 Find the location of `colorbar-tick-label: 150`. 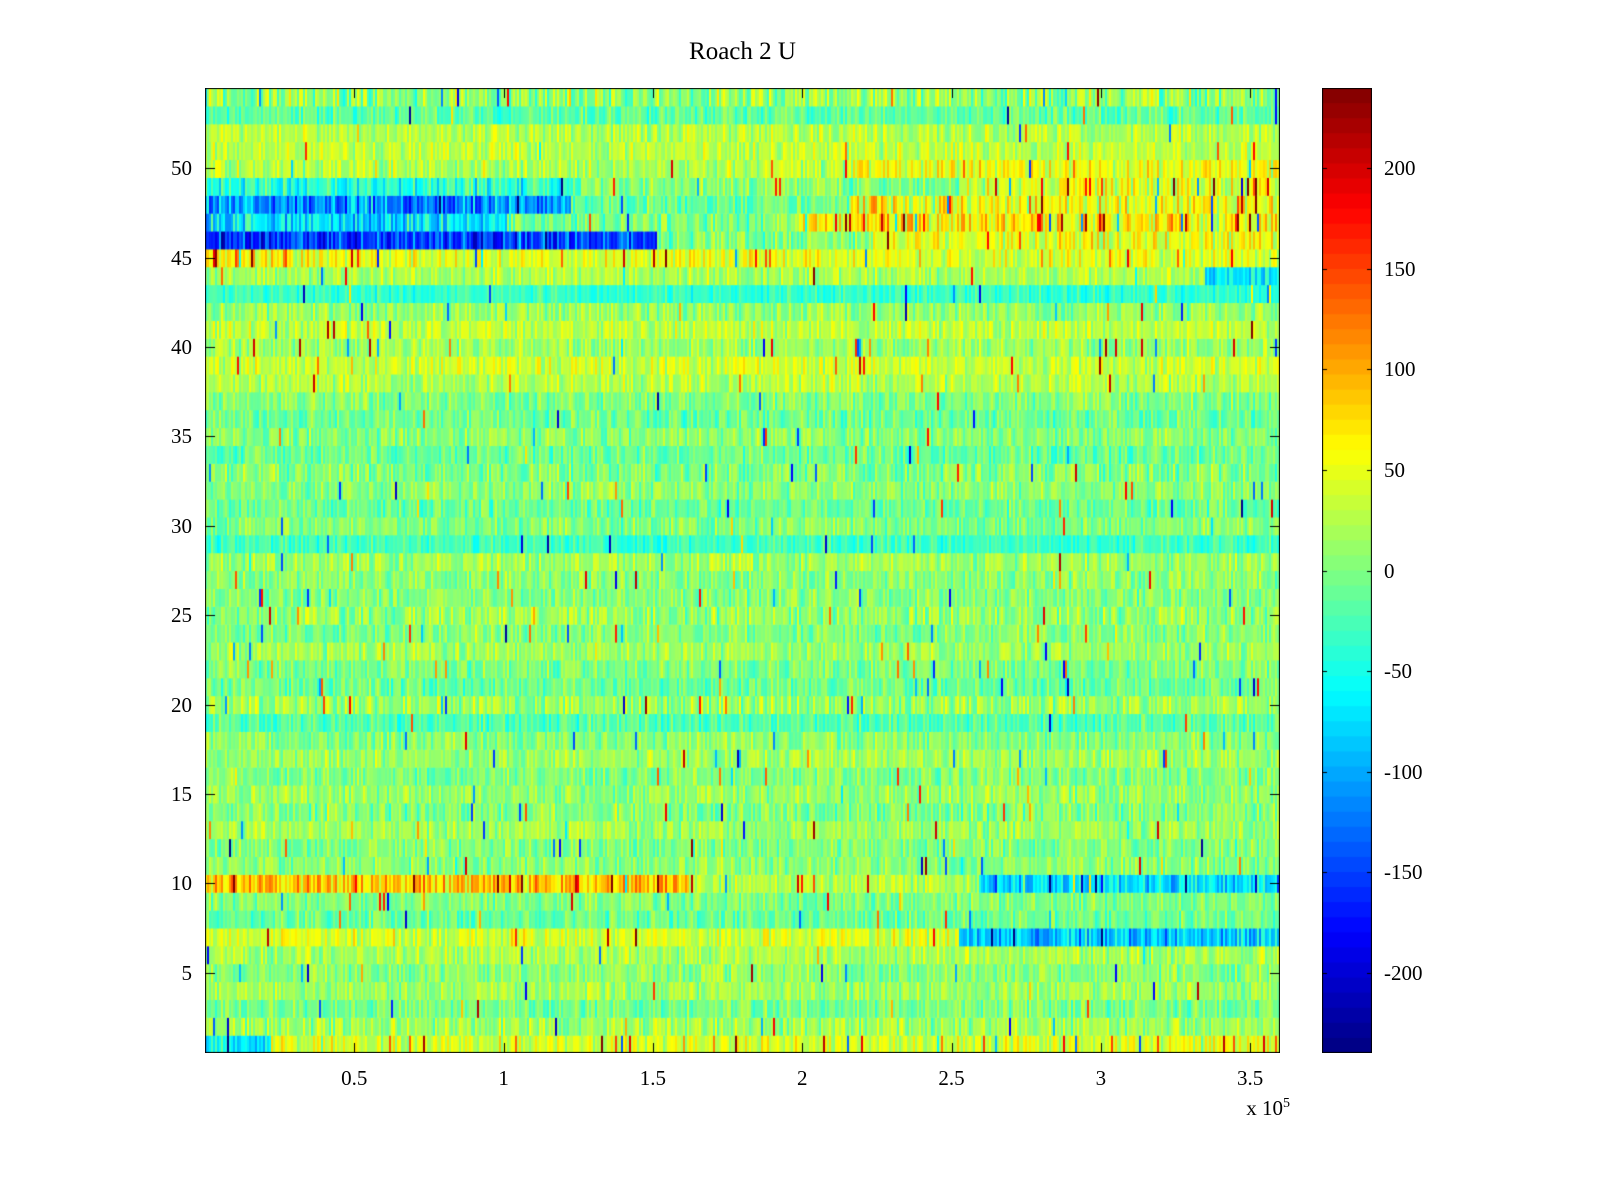

colorbar-tick-label: 150 is located at coordinates (1400, 268).